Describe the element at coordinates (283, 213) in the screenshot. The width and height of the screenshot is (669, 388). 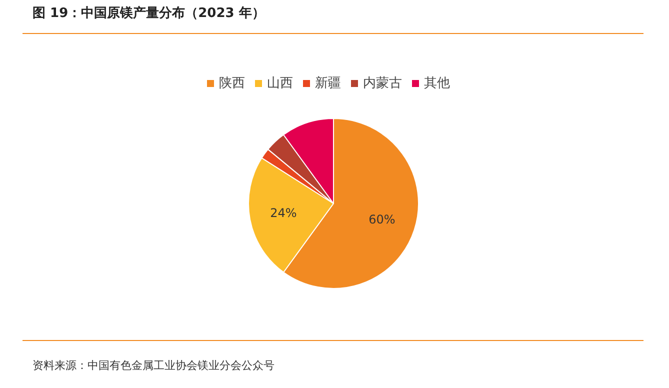
I see `data-label: 24%` at that location.